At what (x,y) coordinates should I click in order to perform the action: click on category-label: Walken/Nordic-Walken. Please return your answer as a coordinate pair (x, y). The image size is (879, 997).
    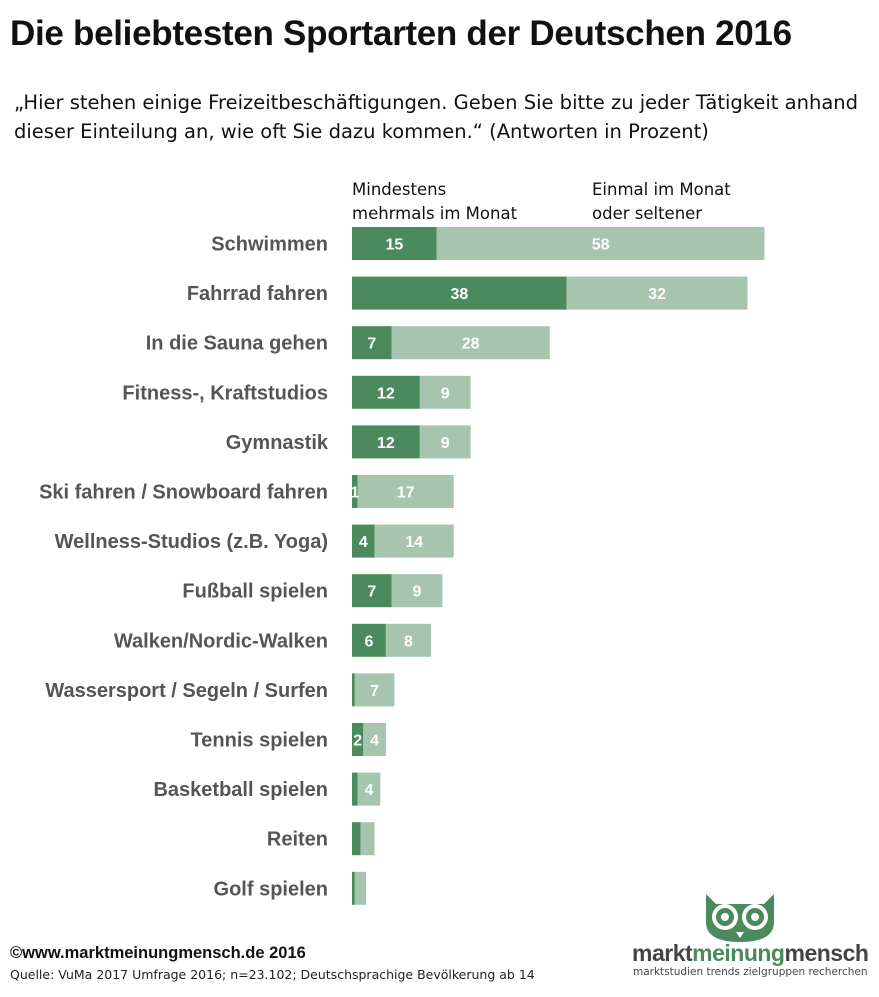
    Looking at the image, I should click on (221, 641).